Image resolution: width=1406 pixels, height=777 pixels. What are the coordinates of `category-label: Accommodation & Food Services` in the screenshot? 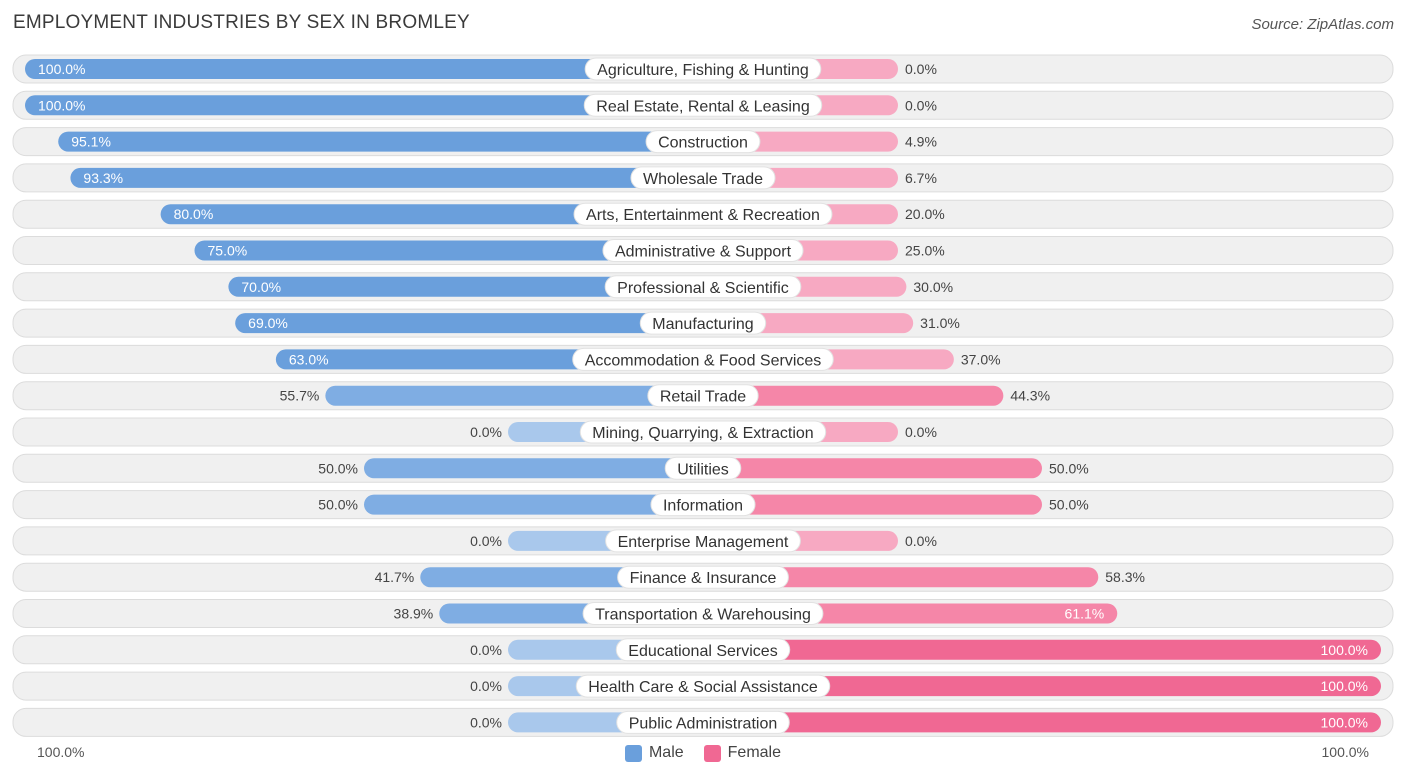 It's located at (703, 360).